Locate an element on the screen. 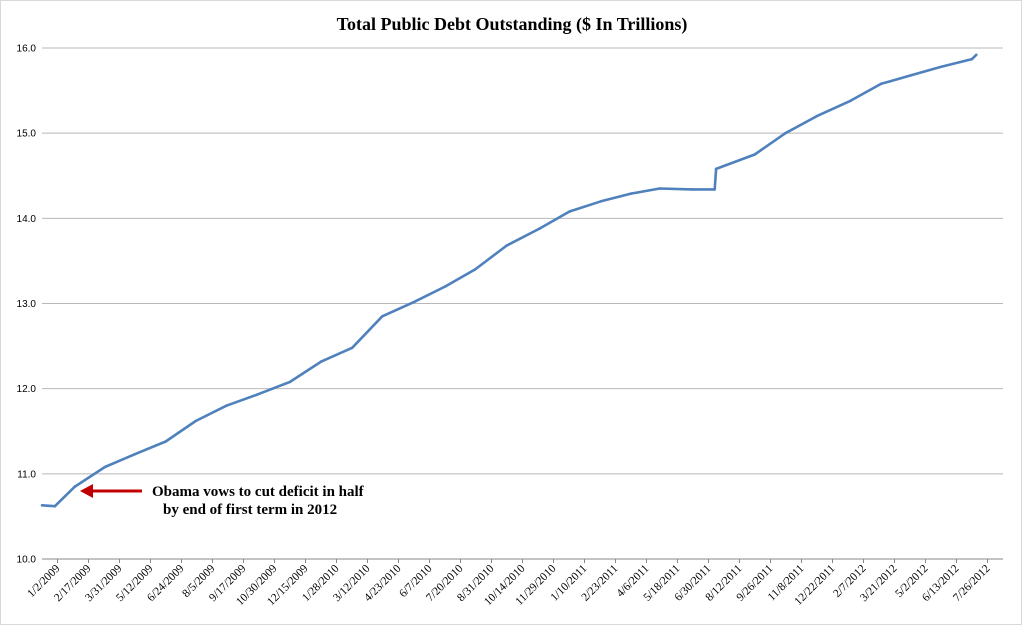 This screenshot has height=627, width=1024. annotation-line-2: by end of first term in 2012 is located at coordinates (250, 510).